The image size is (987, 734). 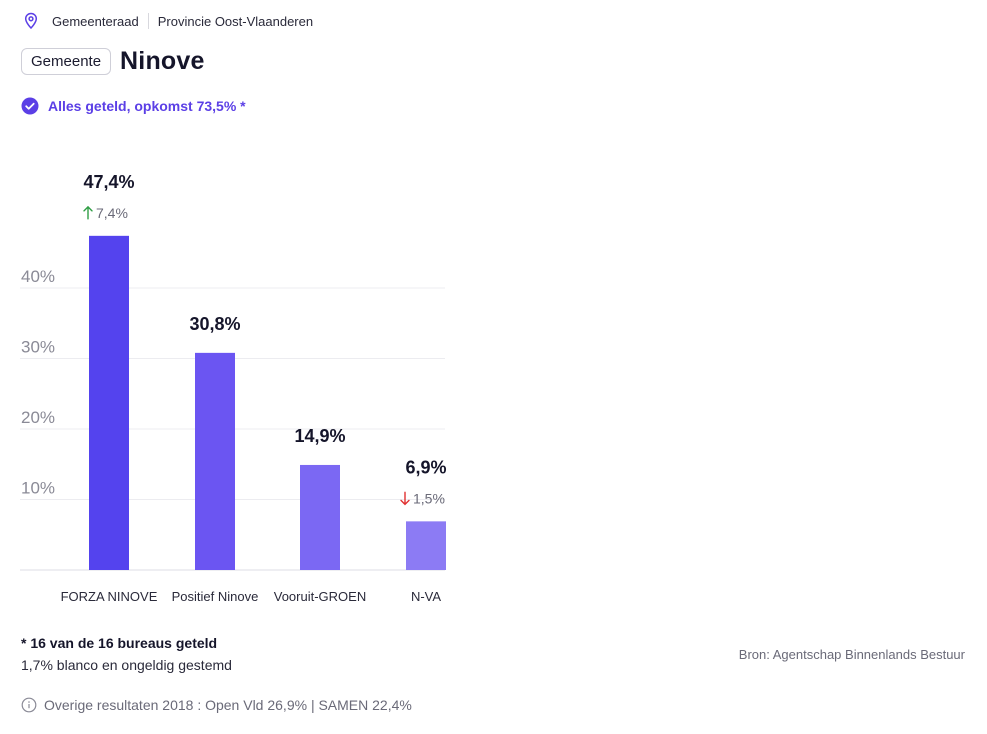 I want to click on count-status-text: Alles geteld, opkomst 73,5% *, so click(x=147, y=106).